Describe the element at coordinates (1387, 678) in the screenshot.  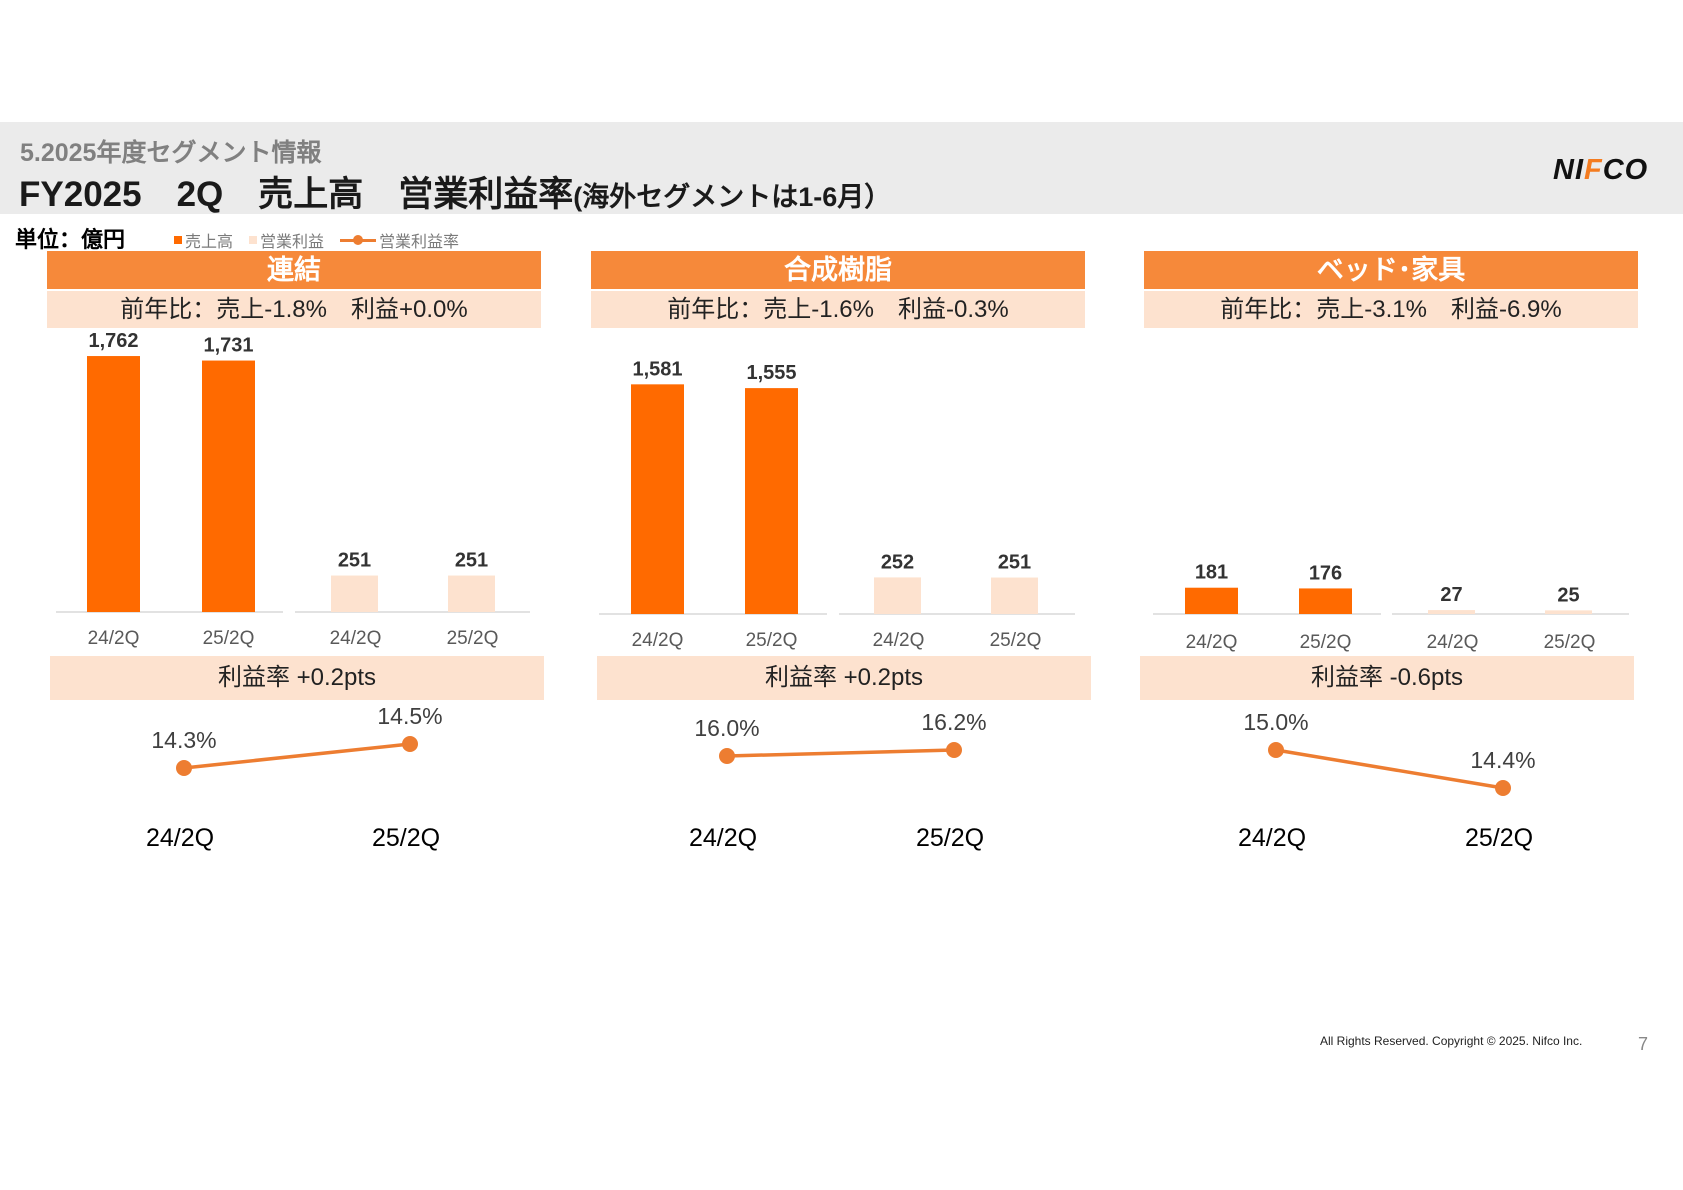
I see `rate-change-band: 利益率 -0.6pts` at that location.